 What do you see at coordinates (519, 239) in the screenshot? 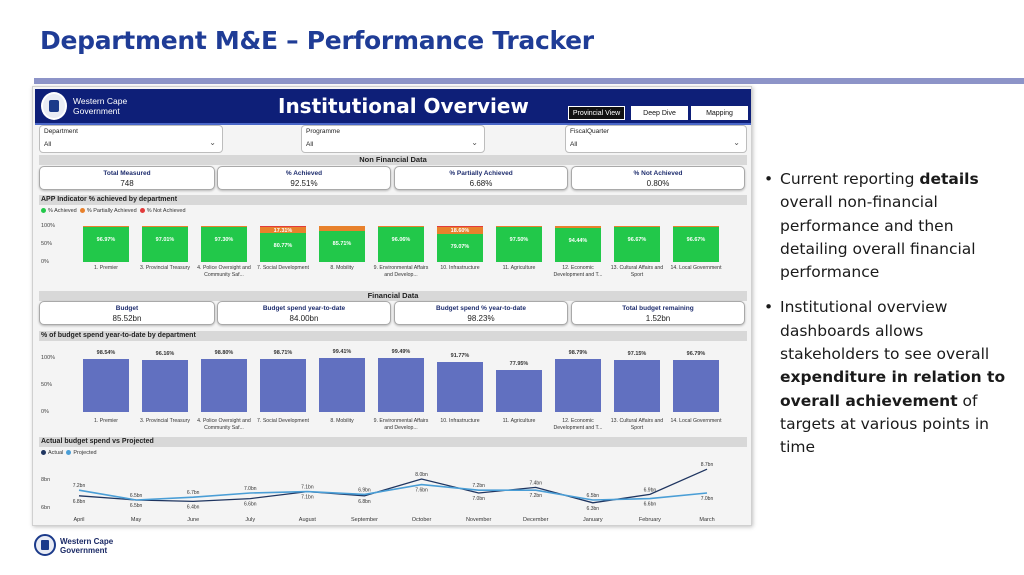
I see `data-label: 97.50%` at bounding box center [519, 239].